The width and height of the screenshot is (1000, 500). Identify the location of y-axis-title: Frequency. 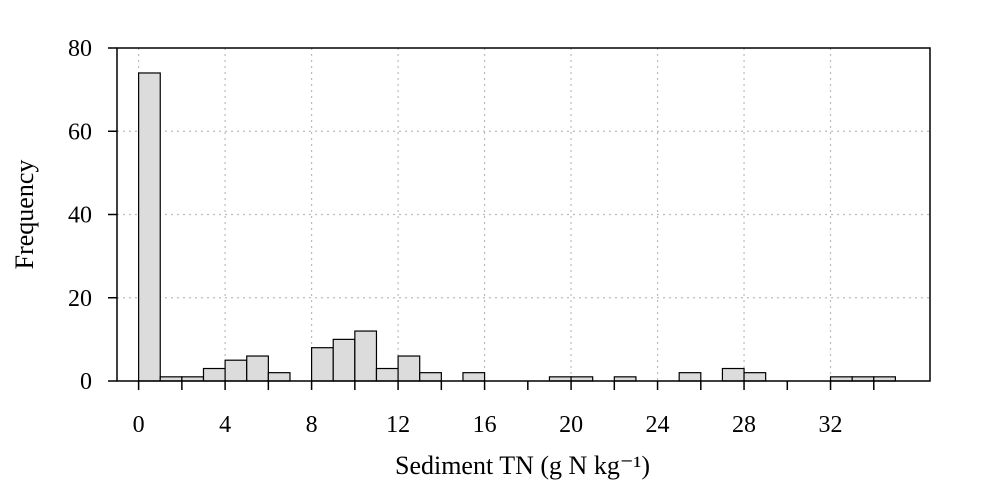
(24, 215).